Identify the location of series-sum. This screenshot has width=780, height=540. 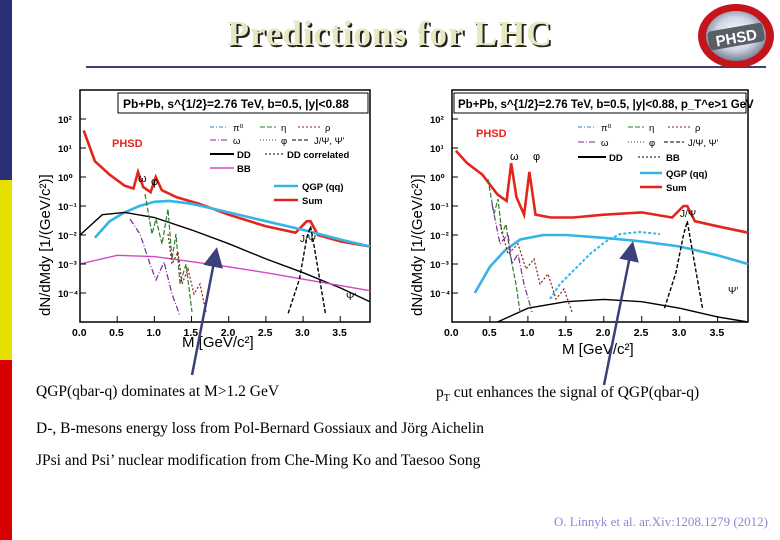
(601, 191).